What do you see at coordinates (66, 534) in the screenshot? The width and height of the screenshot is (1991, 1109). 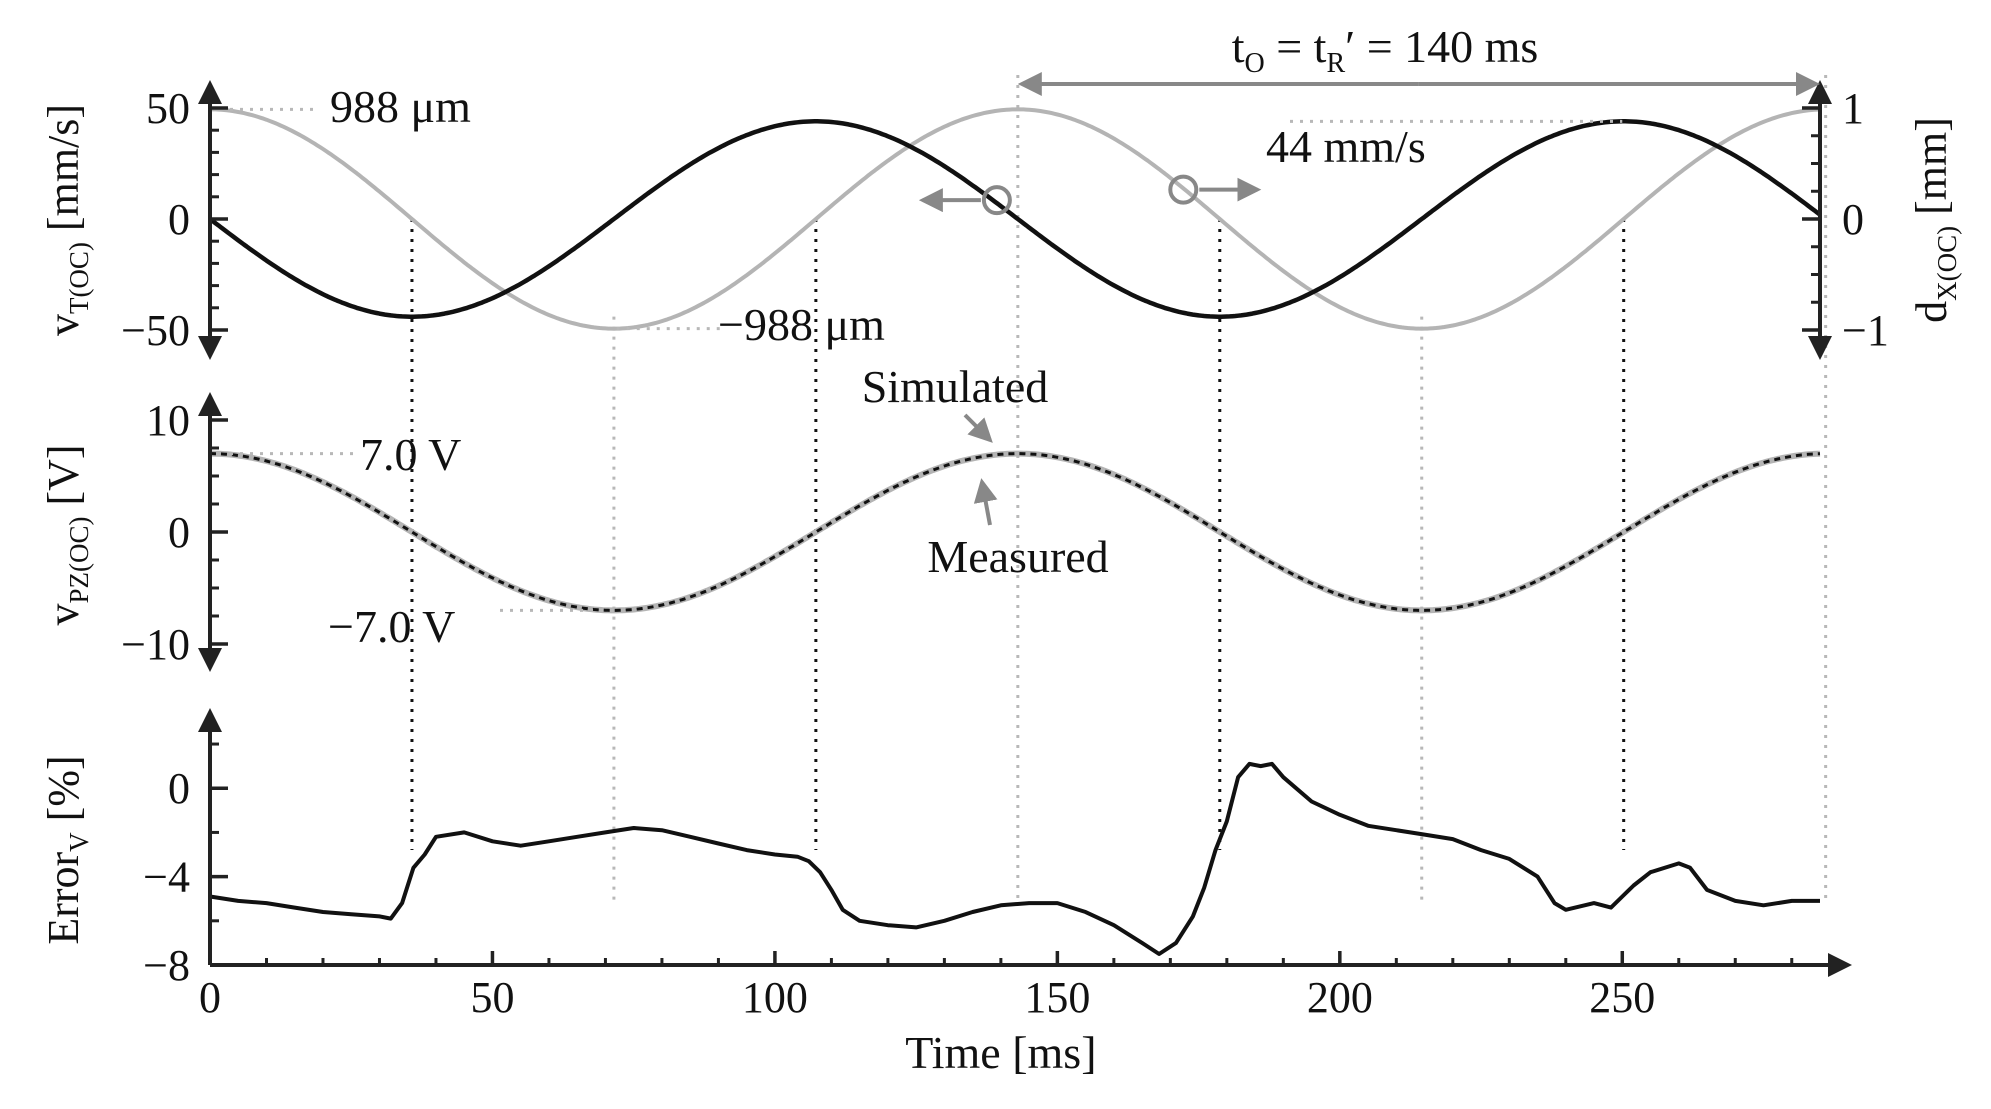 I see `mid-axis-label: vPZ(OC) [V]` at bounding box center [66, 534].